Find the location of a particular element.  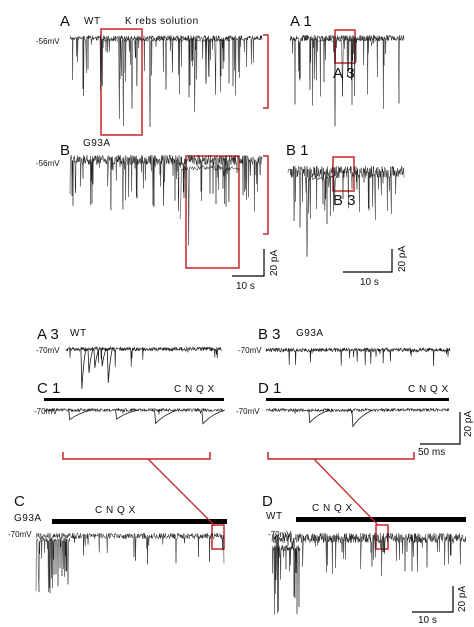

trace-a1 is located at coordinates (347, 71).